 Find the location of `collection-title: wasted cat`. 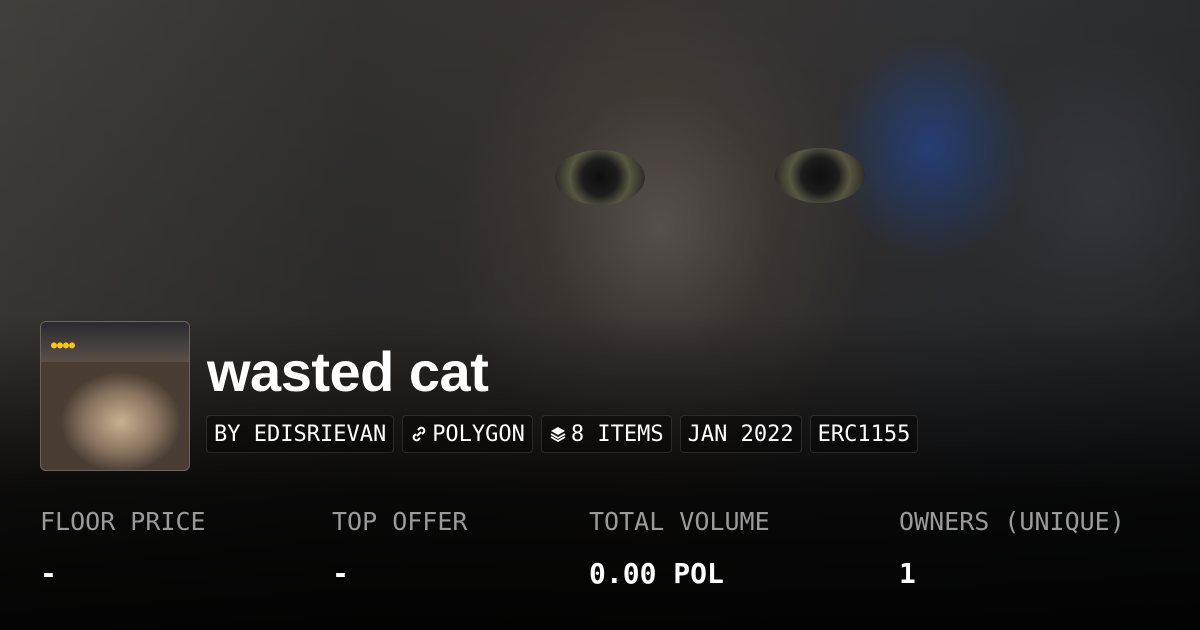

collection-title: wasted cat is located at coordinates (348, 371).